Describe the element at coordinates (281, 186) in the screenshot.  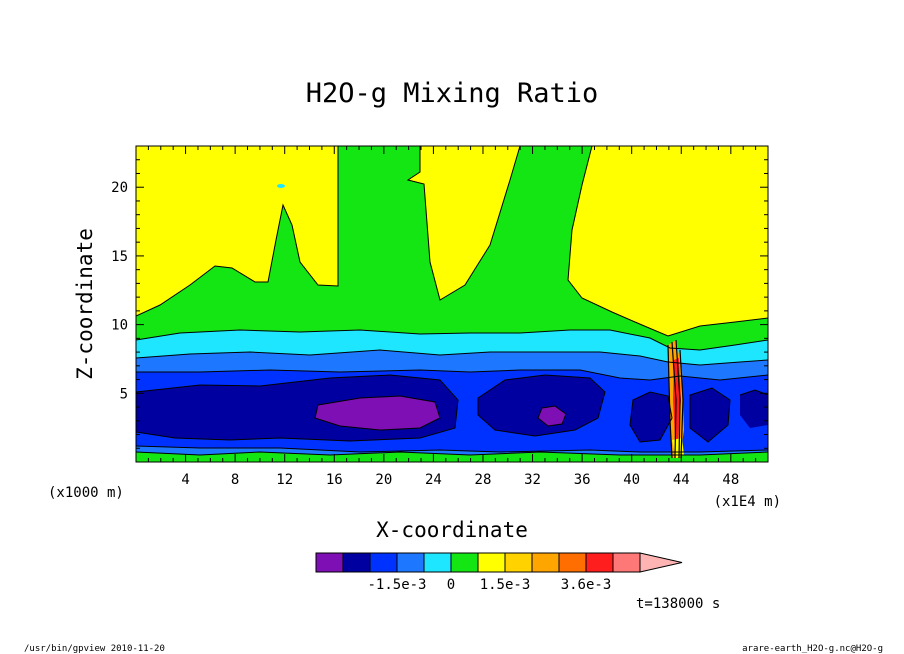
I see `cyan-spot` at that location.